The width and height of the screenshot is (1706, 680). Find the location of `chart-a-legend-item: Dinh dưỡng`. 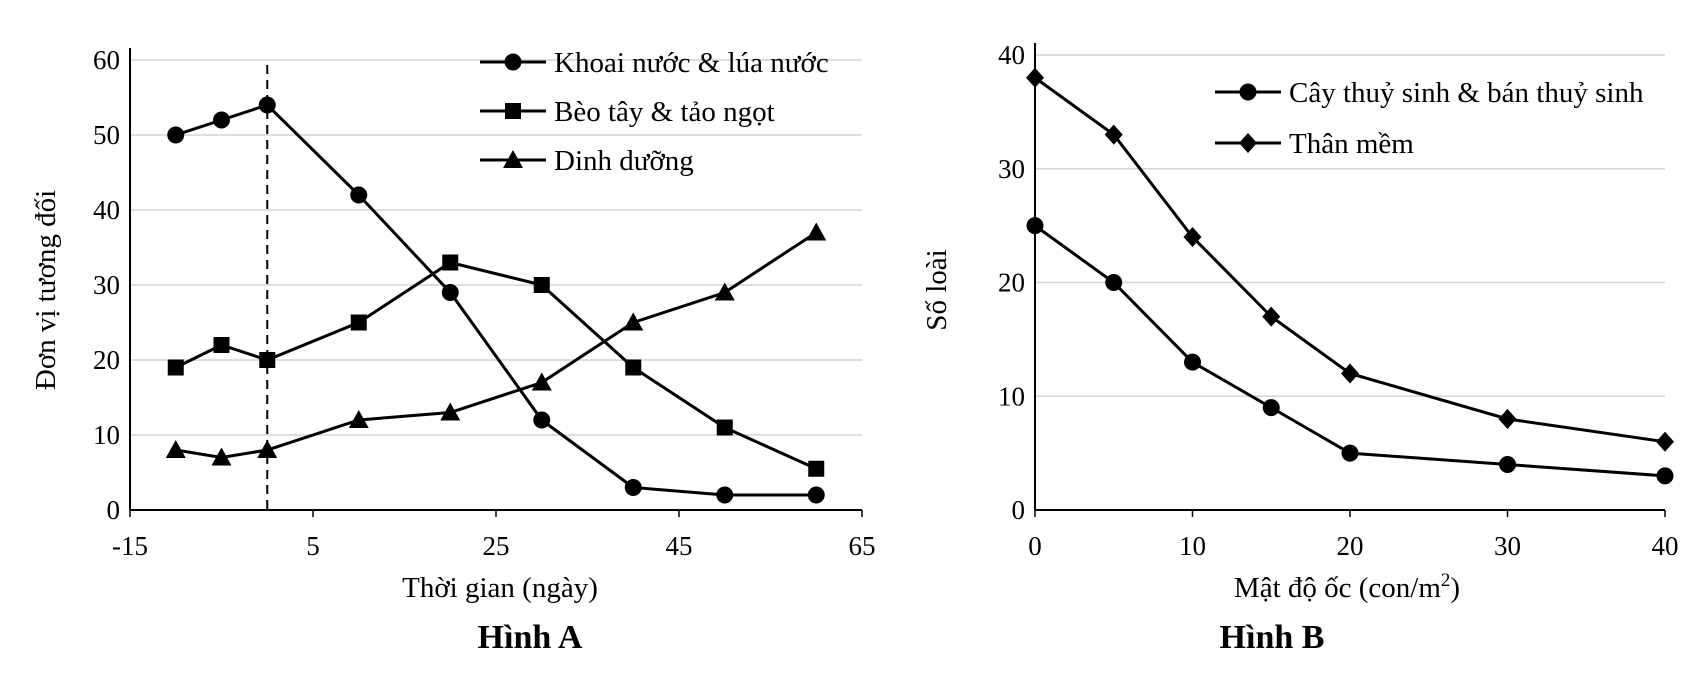

chart-a-legend-item: Dinh dưỡng is located at coordinates (587, 161).